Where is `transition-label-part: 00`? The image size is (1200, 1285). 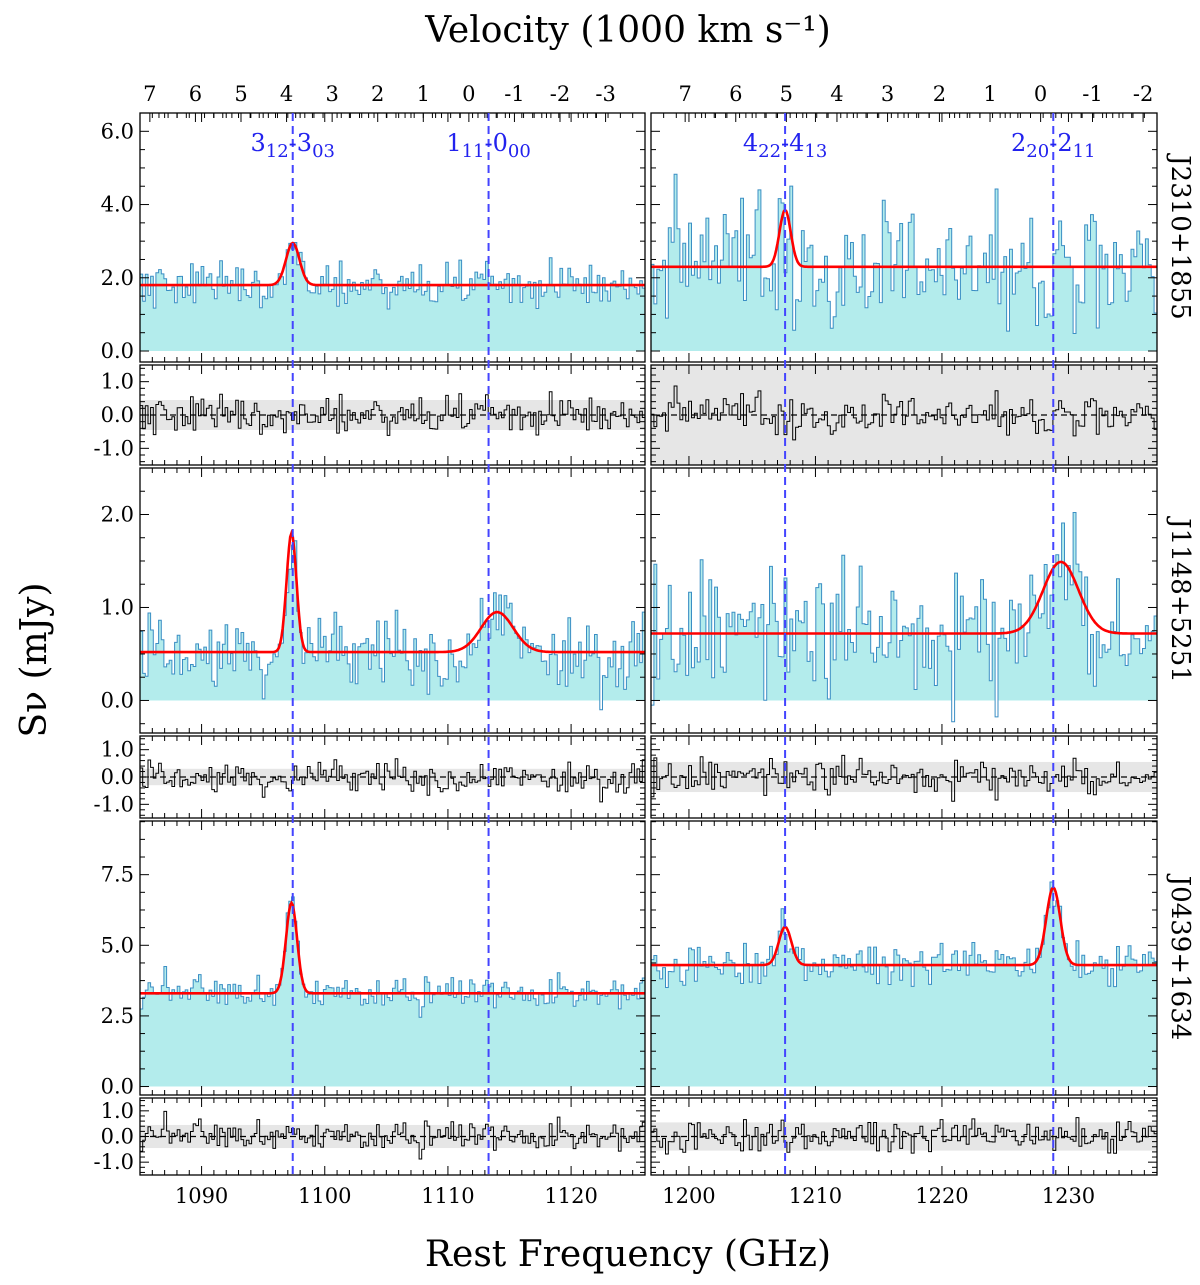
transition-label-part: 00 is located at coordinates (519, 151).